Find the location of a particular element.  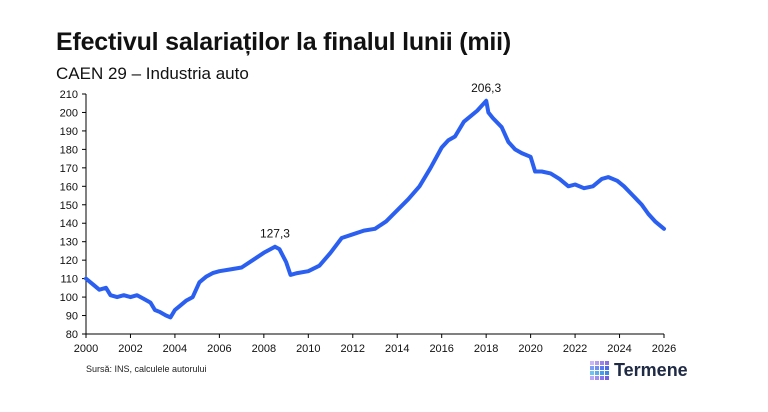

x-tick-label: 2006 is located at coordinates (219, 349).